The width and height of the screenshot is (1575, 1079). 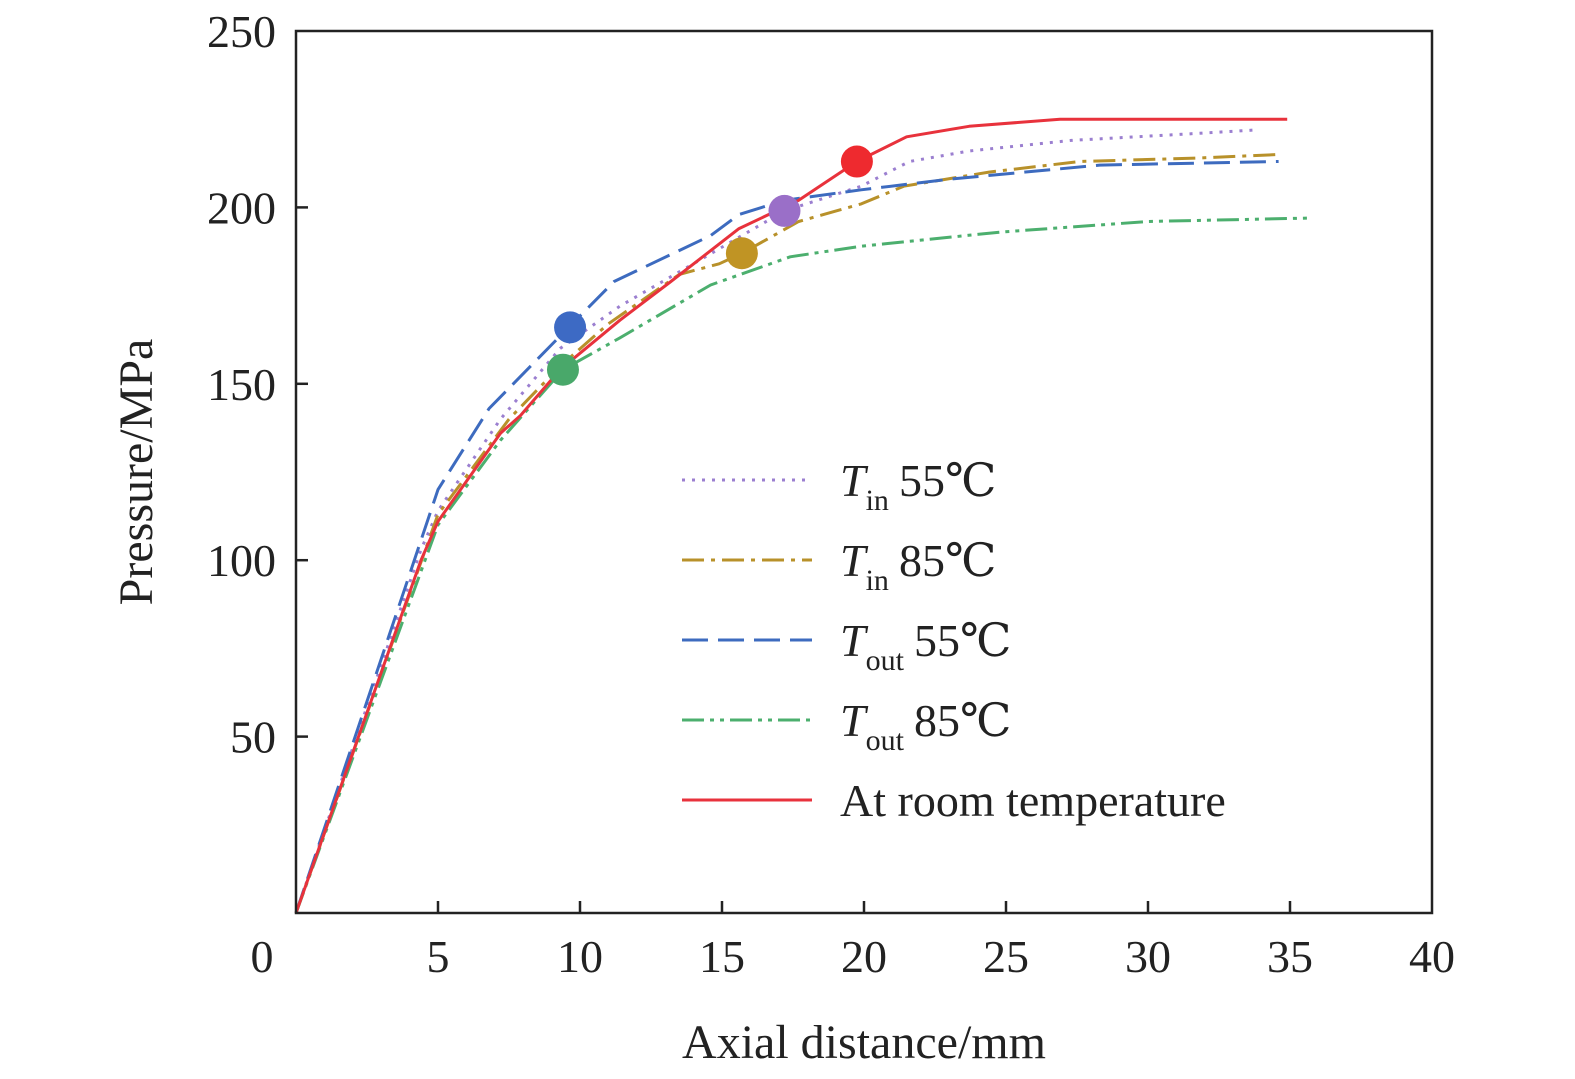 What do you see at coordinates (580, 956) in the screenshot?
I see `x-tick-label: 10` at bounding box center [580, 956].